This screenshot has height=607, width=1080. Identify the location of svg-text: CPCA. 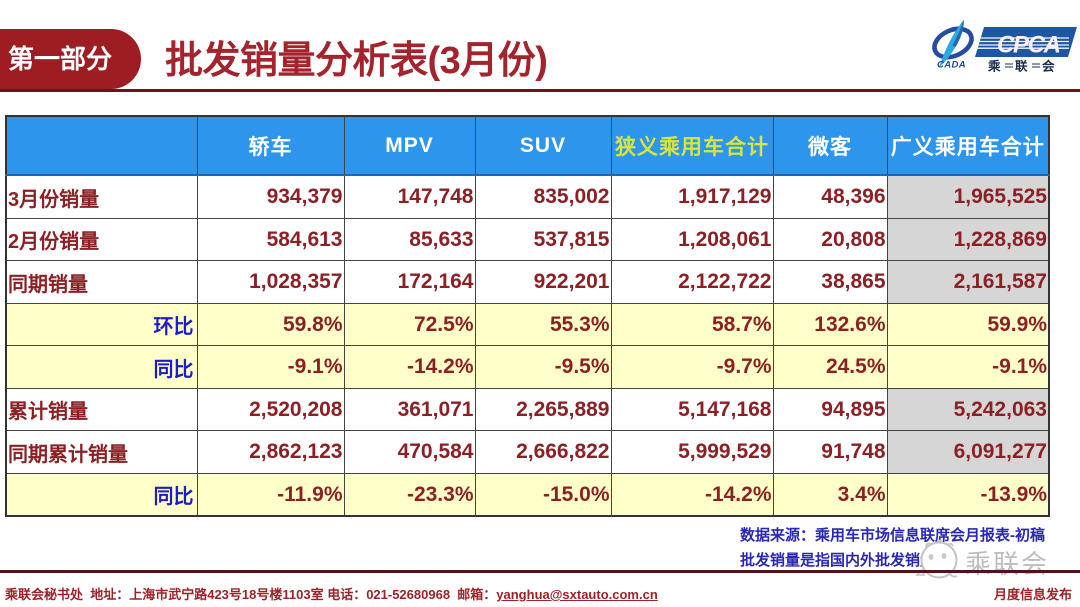
(1029, 45).